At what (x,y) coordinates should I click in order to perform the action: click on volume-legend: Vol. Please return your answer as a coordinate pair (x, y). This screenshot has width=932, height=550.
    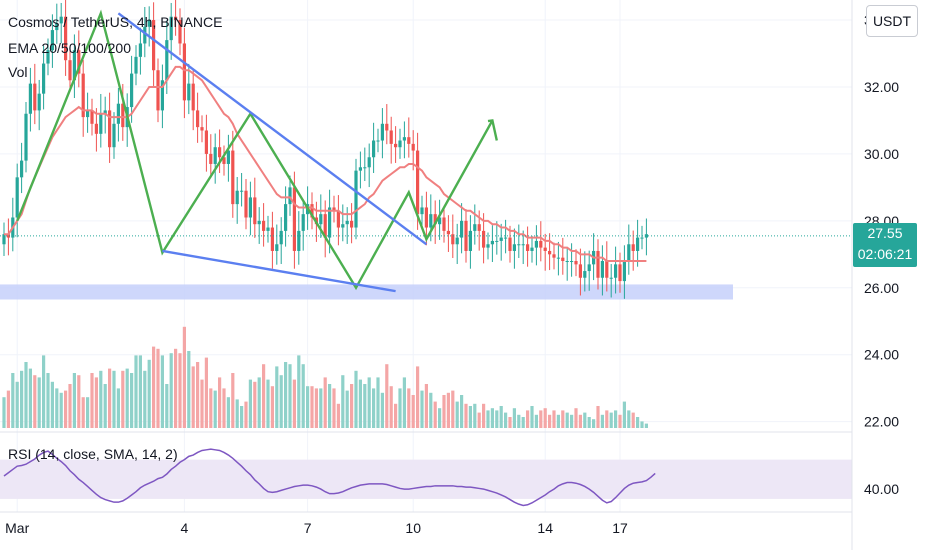
    Looking at the image, I should click on (18, 72).